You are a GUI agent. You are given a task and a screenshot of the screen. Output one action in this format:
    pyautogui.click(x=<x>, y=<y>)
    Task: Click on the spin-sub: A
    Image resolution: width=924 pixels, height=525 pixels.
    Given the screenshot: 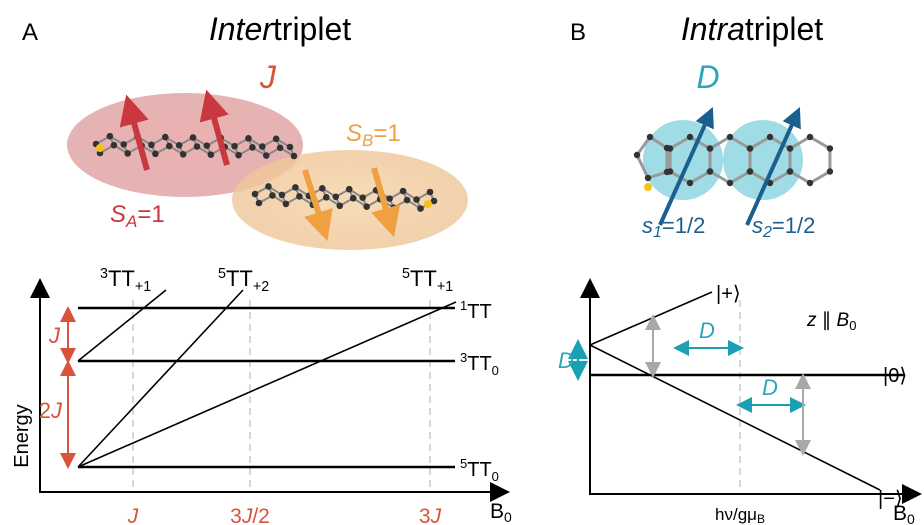 What is the action you would take?
    pyautogui.click(x=131, y=221)
    